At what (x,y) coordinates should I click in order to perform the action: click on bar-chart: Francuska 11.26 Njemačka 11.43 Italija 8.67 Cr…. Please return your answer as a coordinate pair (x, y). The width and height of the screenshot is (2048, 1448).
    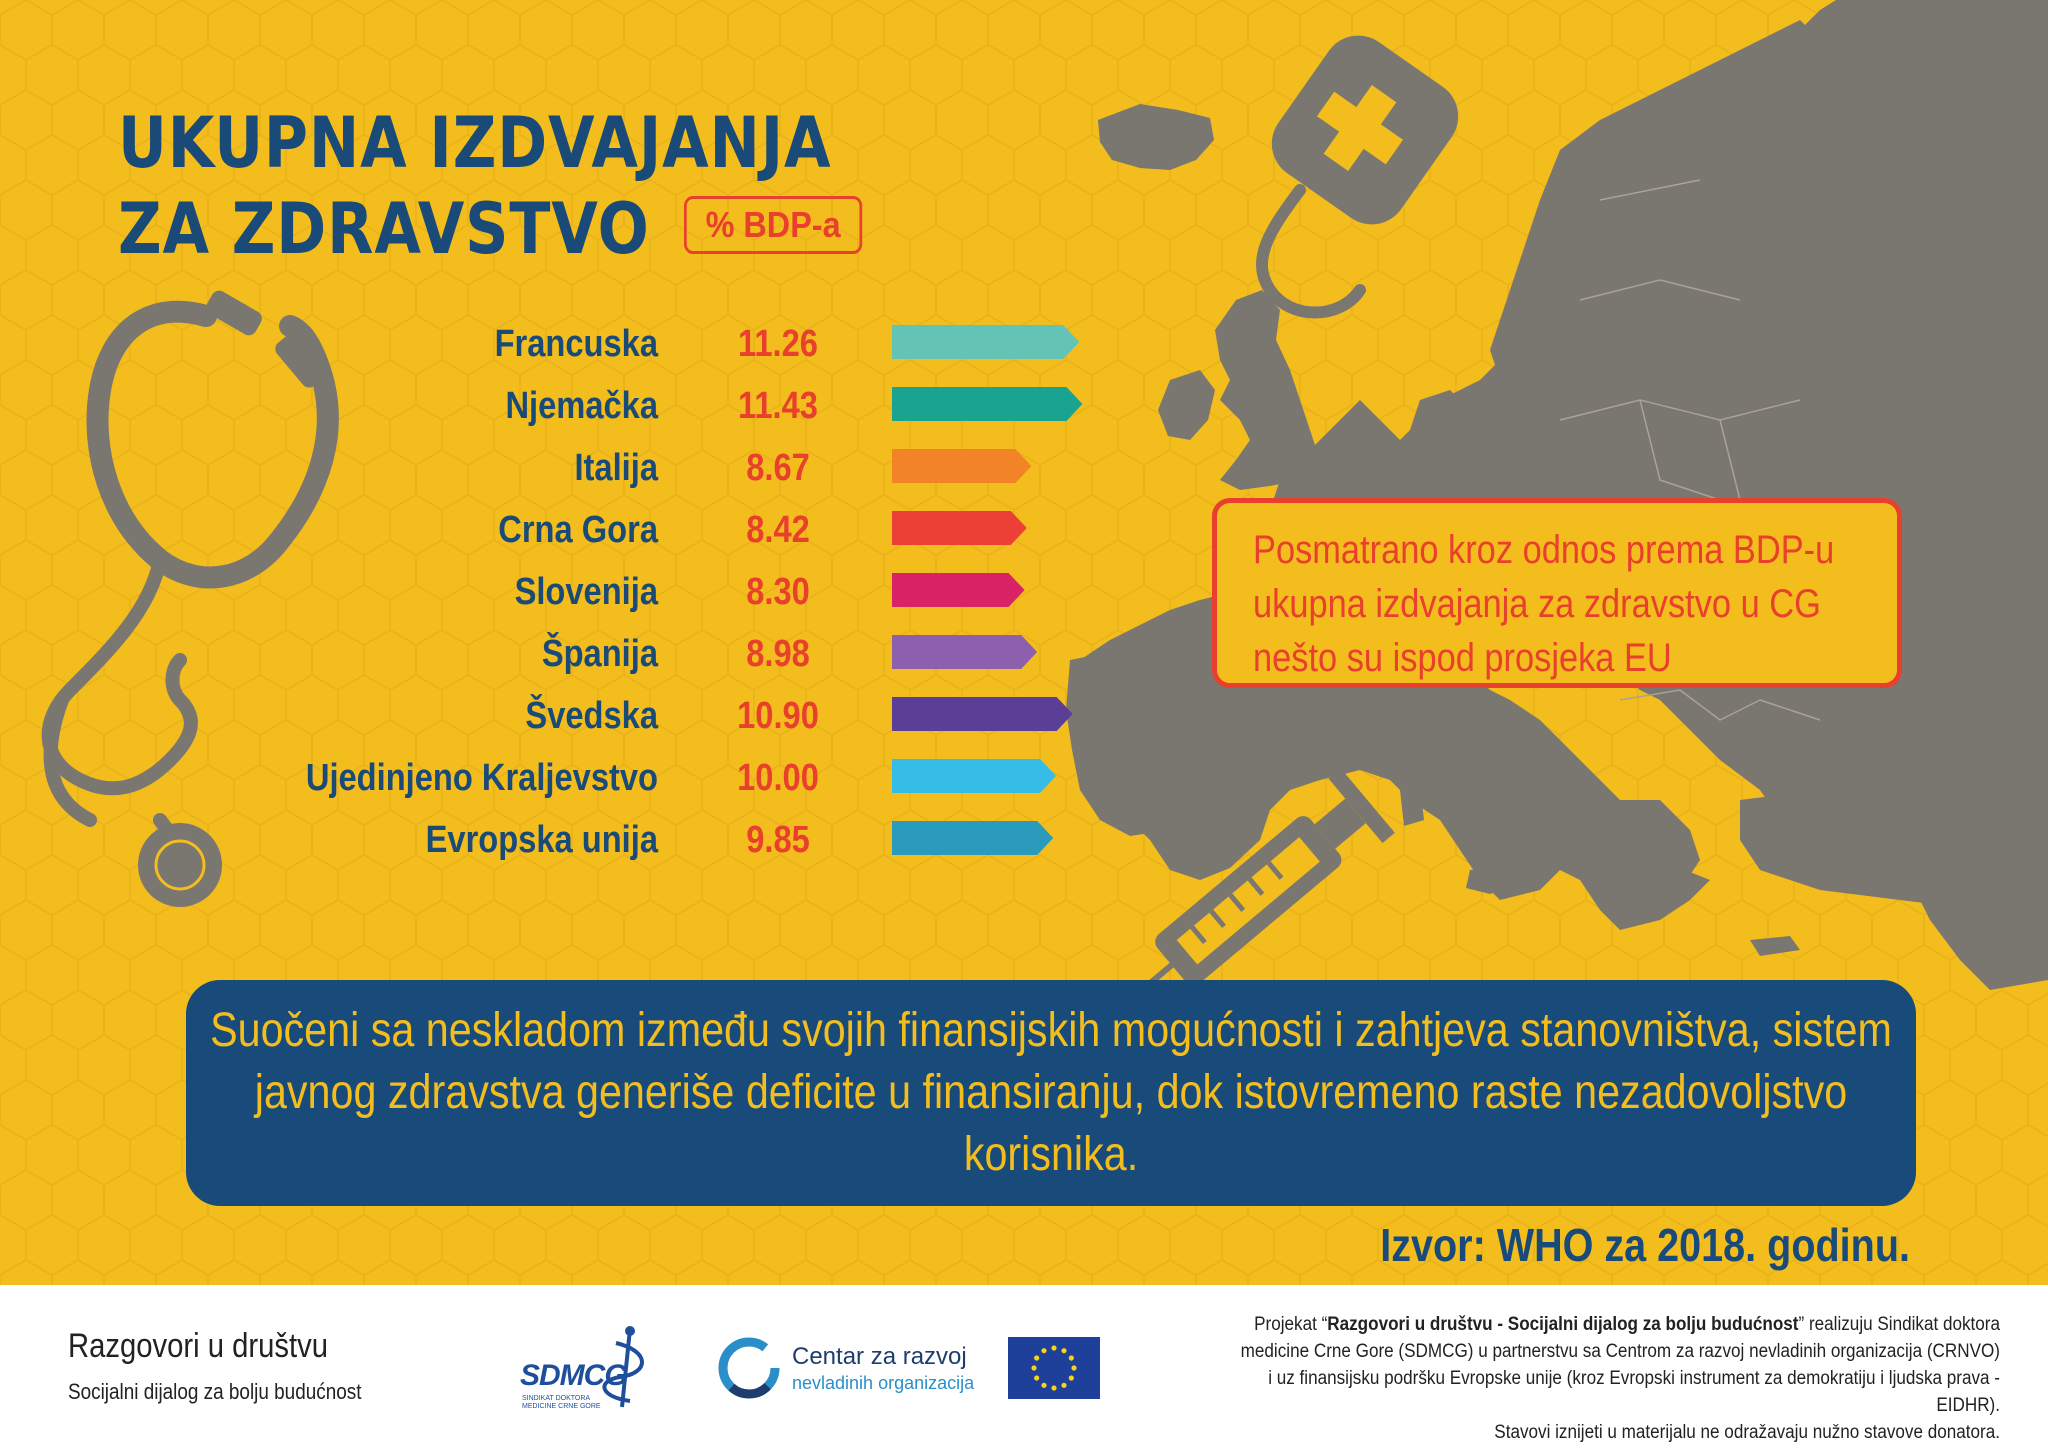
    Looking at the image, I should click on (694, 591).